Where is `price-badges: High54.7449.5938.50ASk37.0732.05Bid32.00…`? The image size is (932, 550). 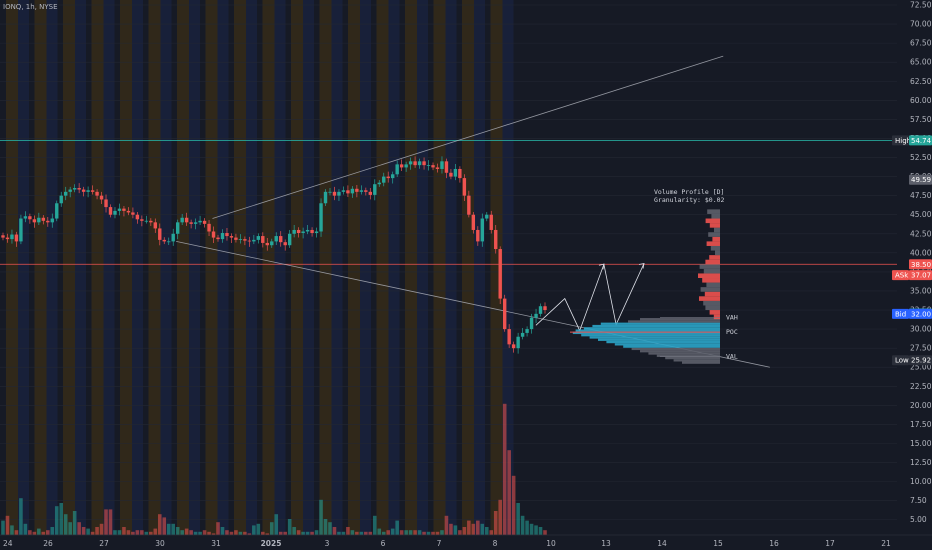 price-badges: High54.7449.5938.50ASk37.0732.05Bid32.00… is located at coordinates (912, 250).